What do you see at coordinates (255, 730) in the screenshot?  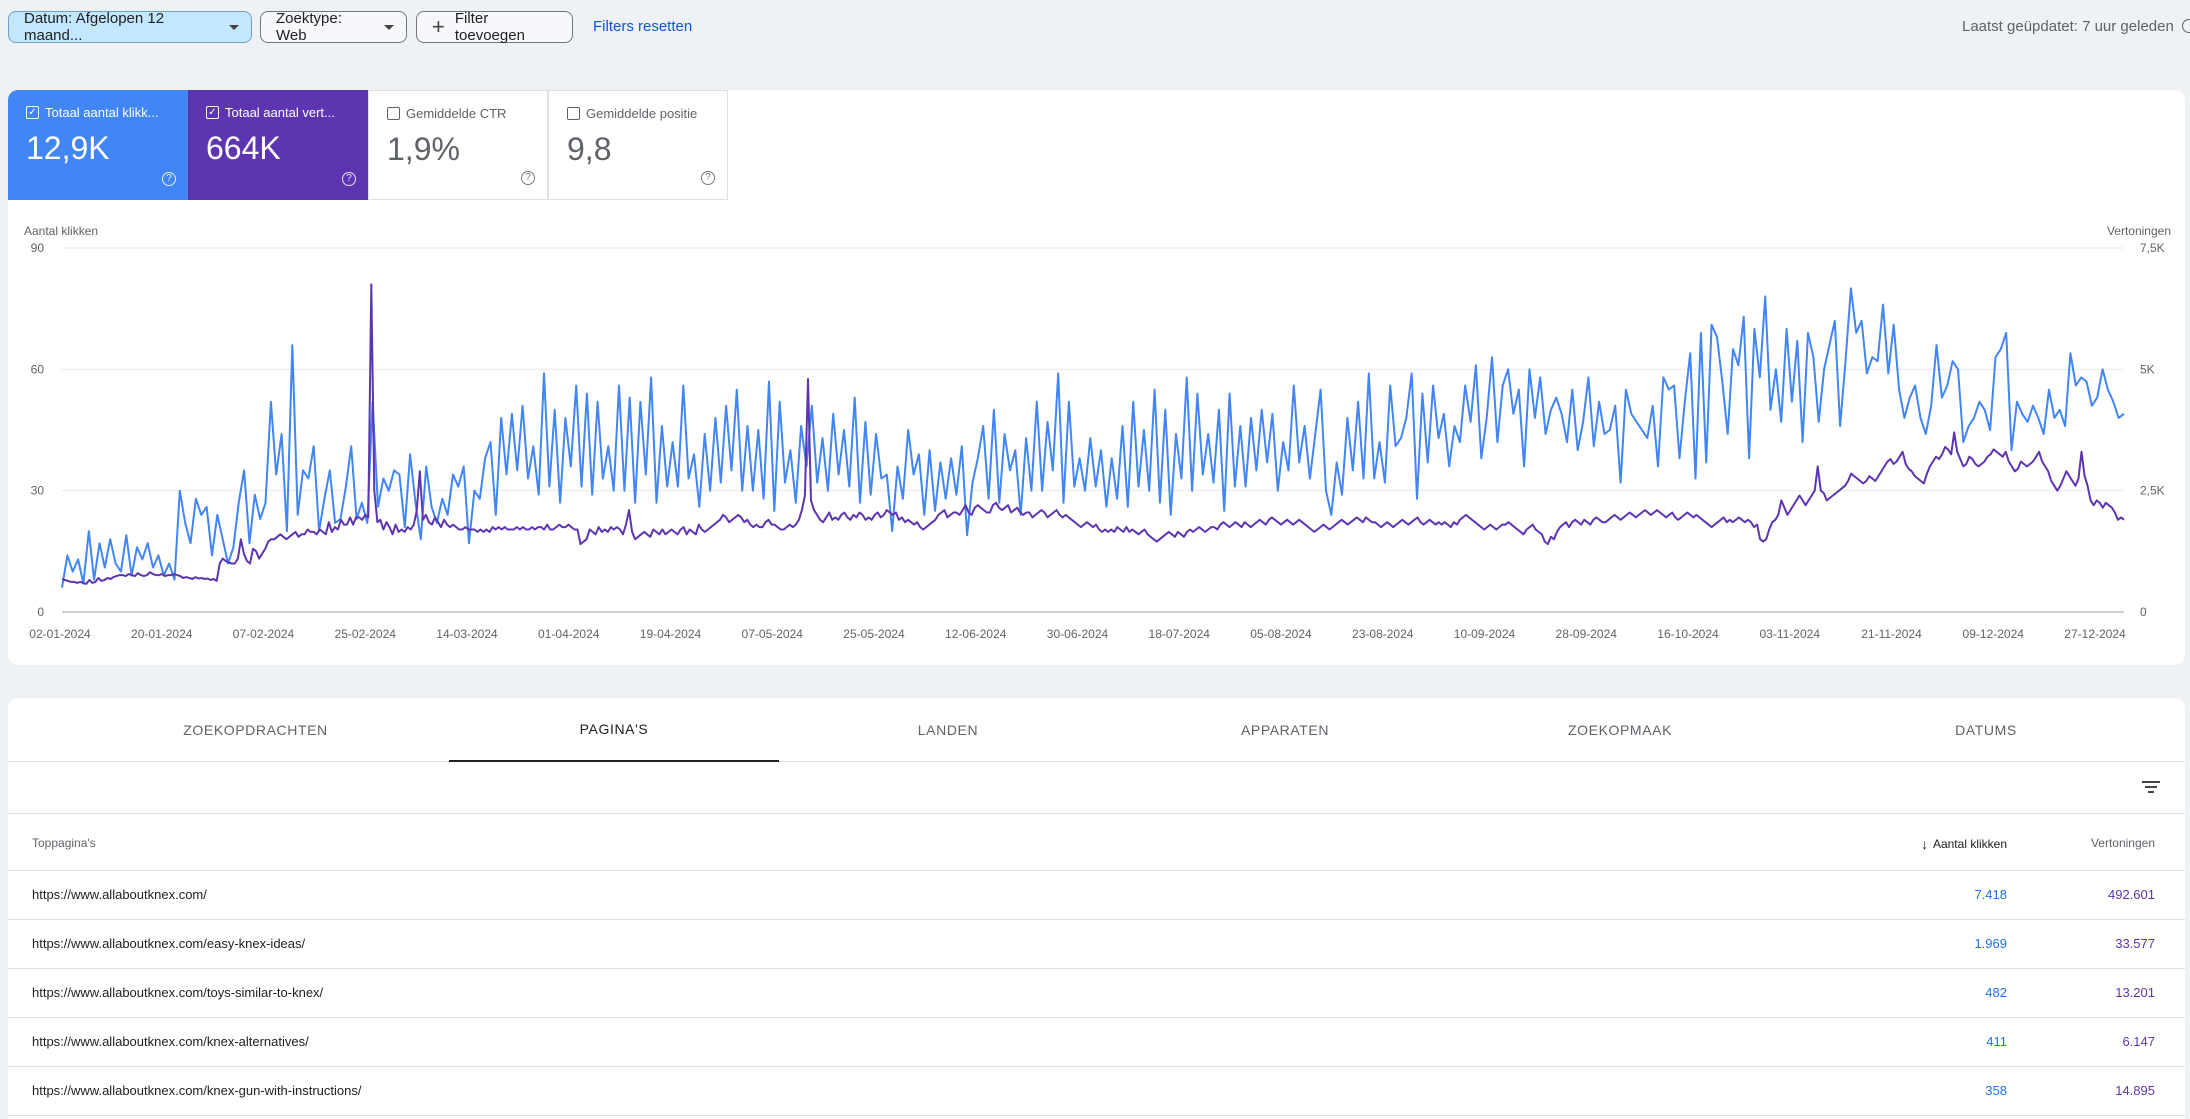 I see `tab-queries: ZOEKOPDRACHTEN` at bounding box center [255, 730].